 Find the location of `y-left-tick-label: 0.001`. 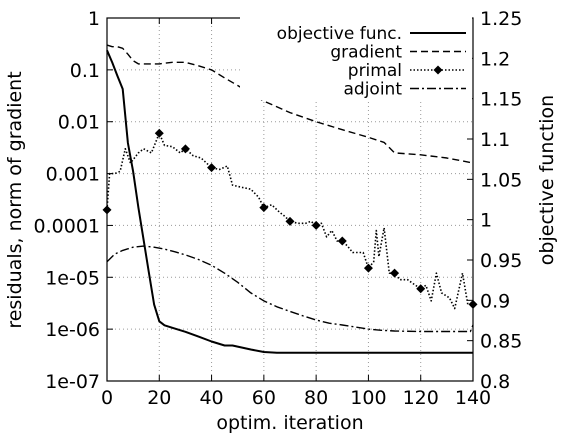

y-left-tick-label: 0.001 is located at coordinates (73, 175).